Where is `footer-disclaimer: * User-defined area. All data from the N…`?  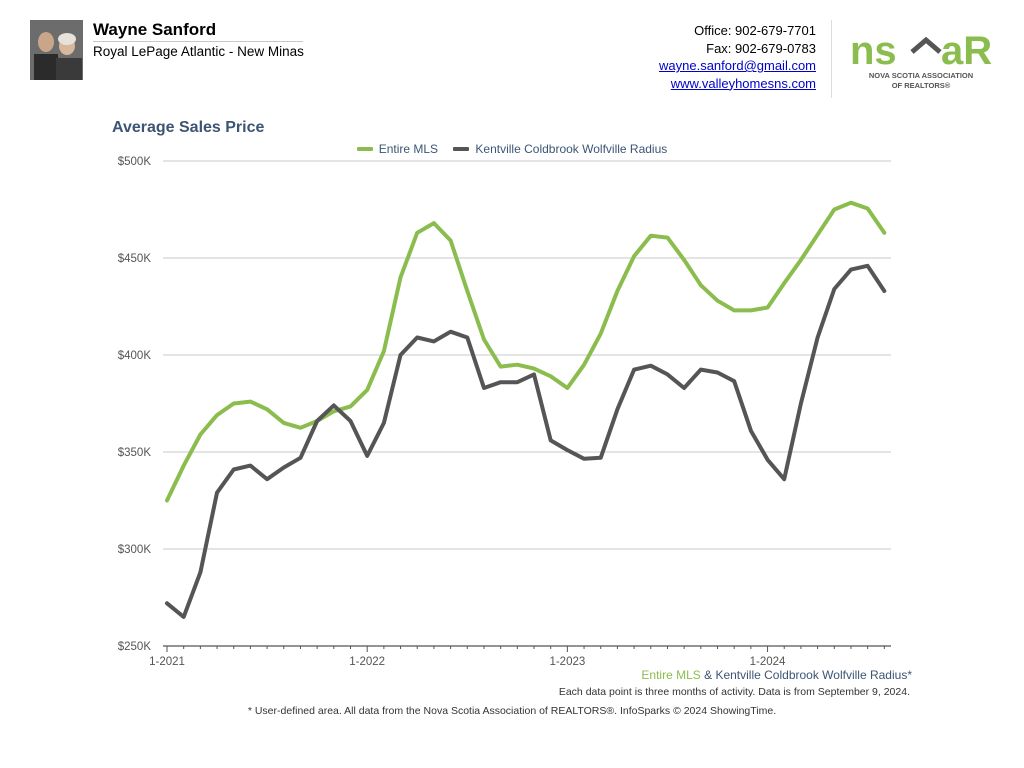
footer-disclaimer: * User-defined area. All data from the N… is located at coordinates (512, 711).